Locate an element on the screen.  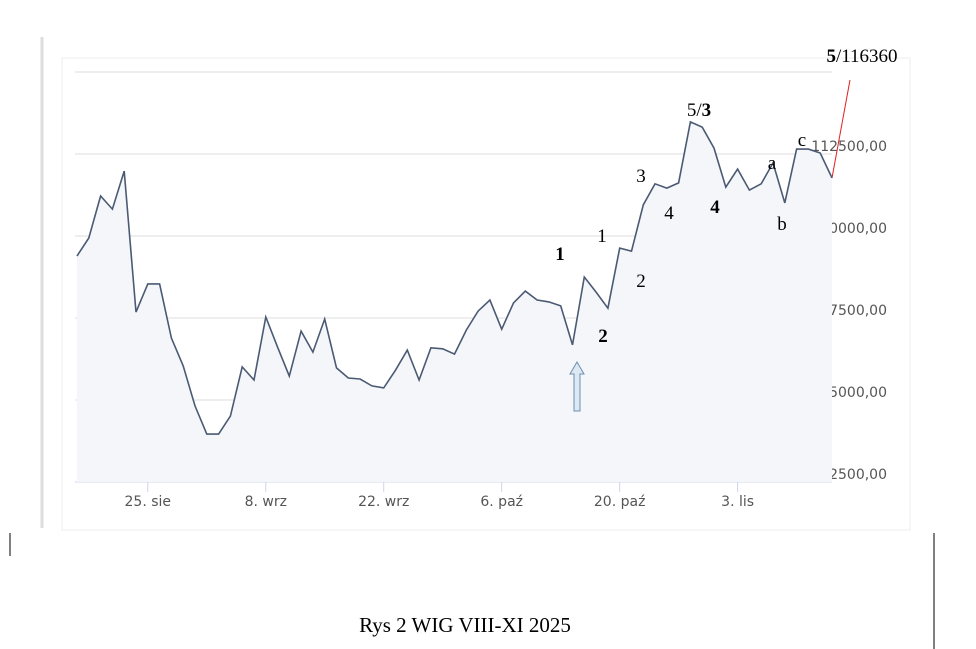
annotation: b is located at coordinates (782, 224).